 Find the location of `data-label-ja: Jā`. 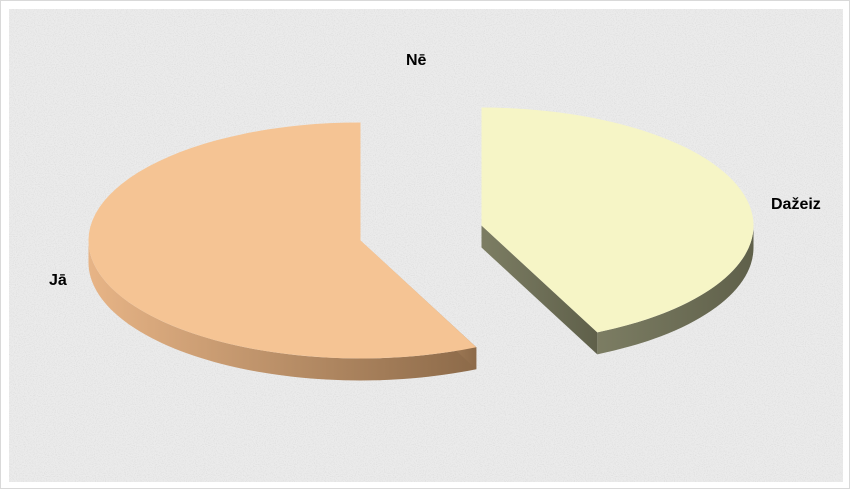

data-label-ja: Jā is located at coordinates (58, 280).